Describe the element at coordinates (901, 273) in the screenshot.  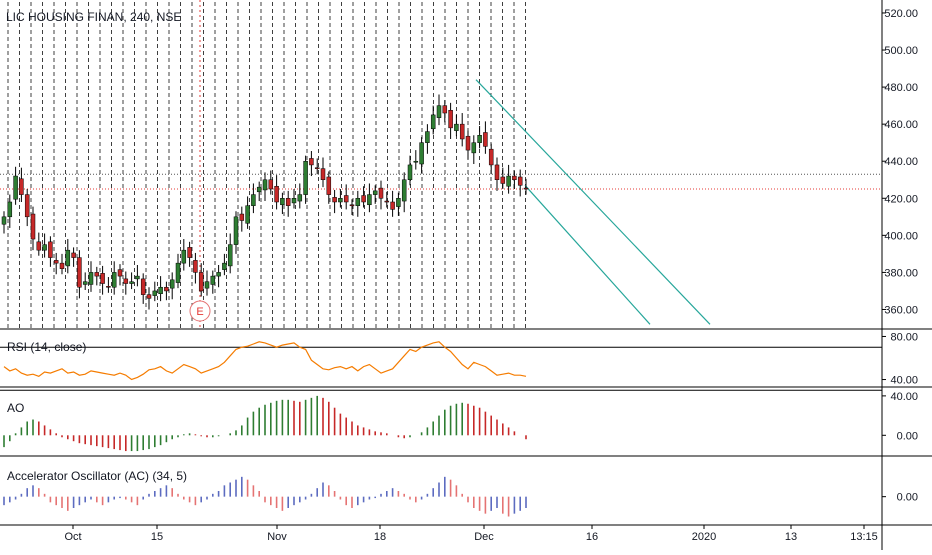
I see `price-tick-label: 380.00` at that location.